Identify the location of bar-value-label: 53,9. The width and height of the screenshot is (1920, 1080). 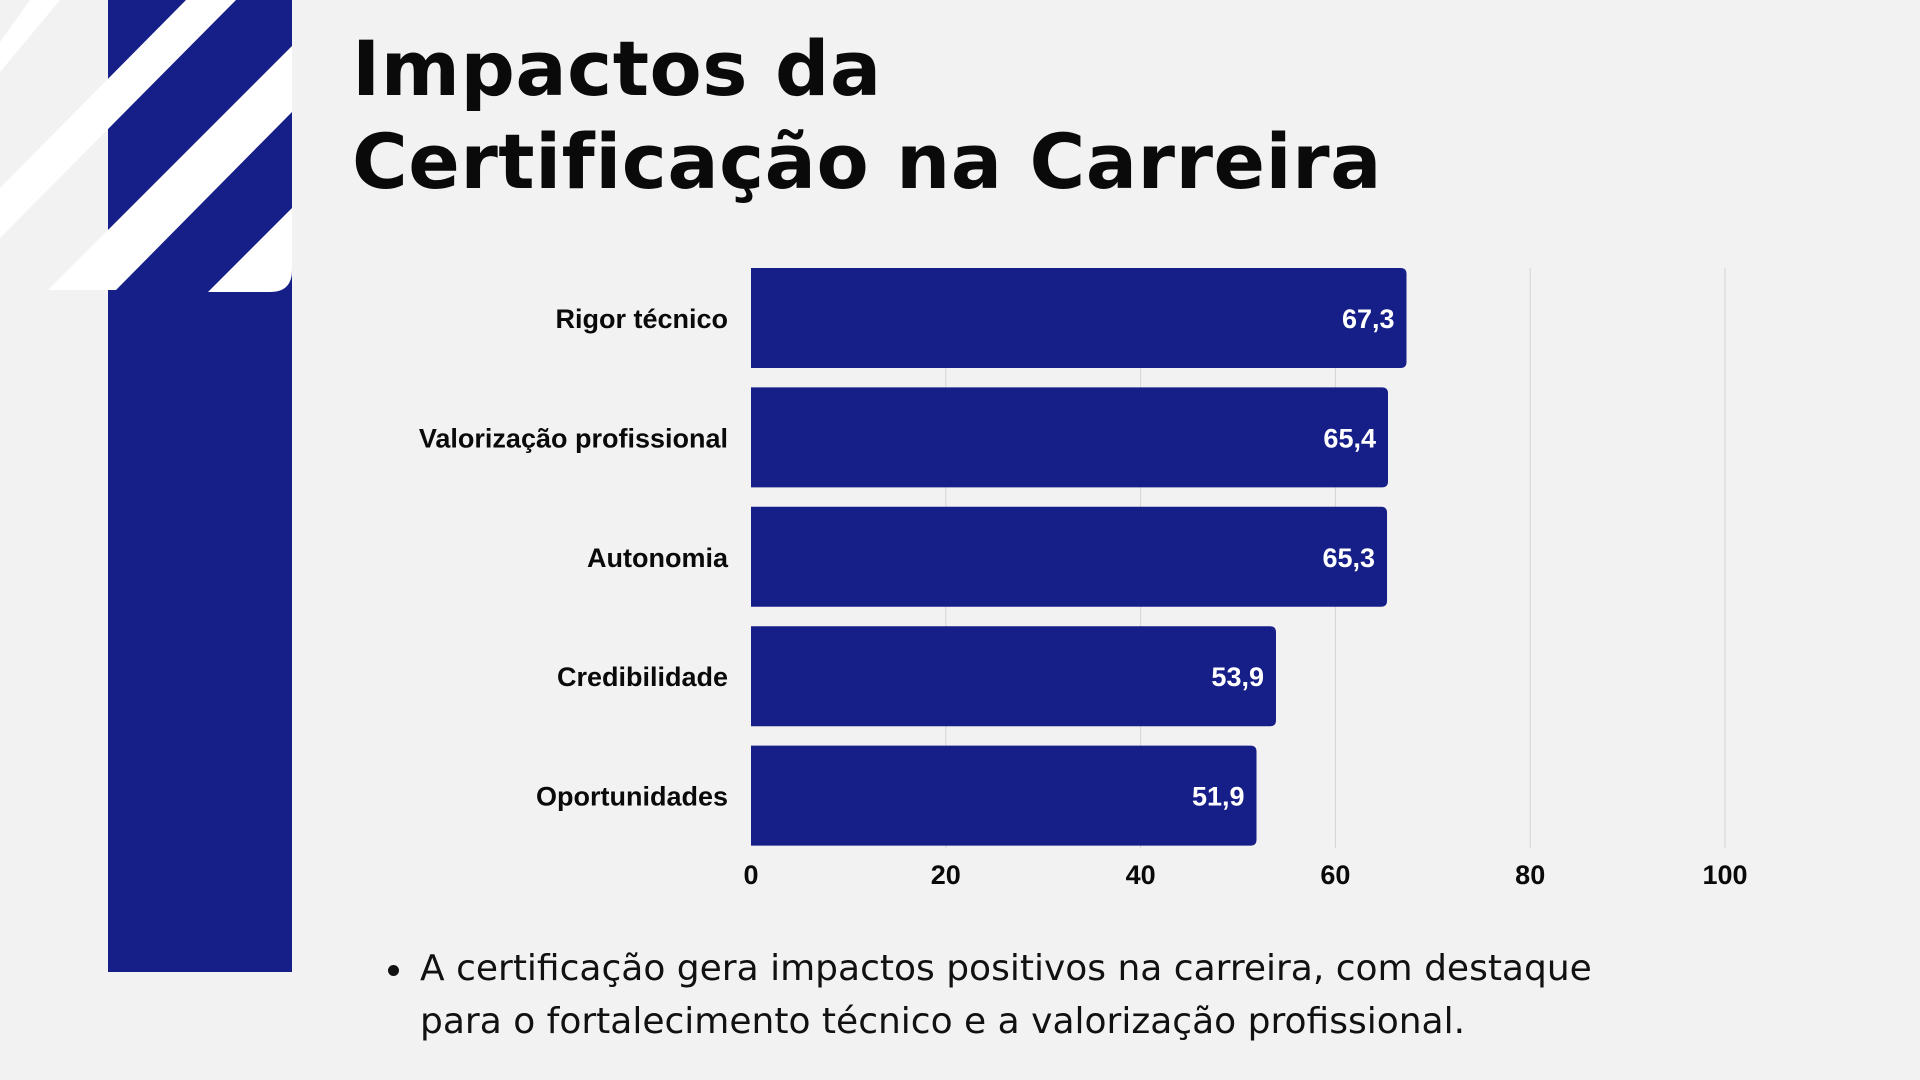
(1237, 677).